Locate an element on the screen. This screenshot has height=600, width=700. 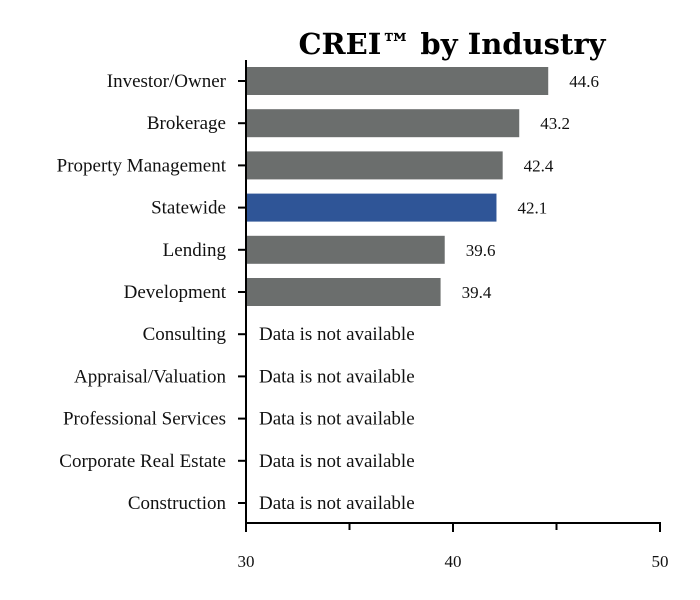
no-data-label-corporate-real-estate: Data is not available is located at coordinates (337, 461).